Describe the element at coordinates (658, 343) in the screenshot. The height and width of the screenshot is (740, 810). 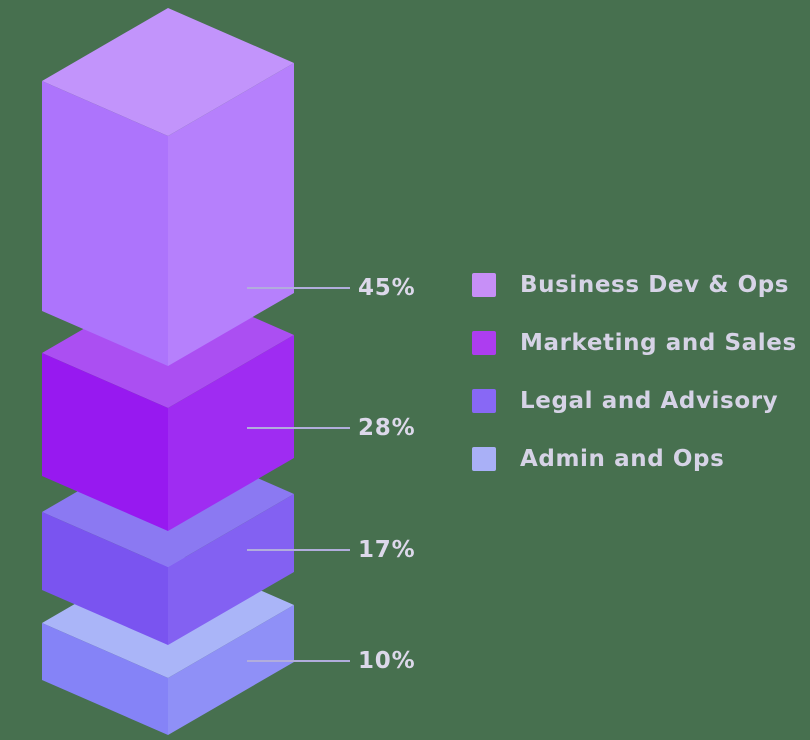
I see `legend-label-marketing-sales: Marketing and Sales` at that location.